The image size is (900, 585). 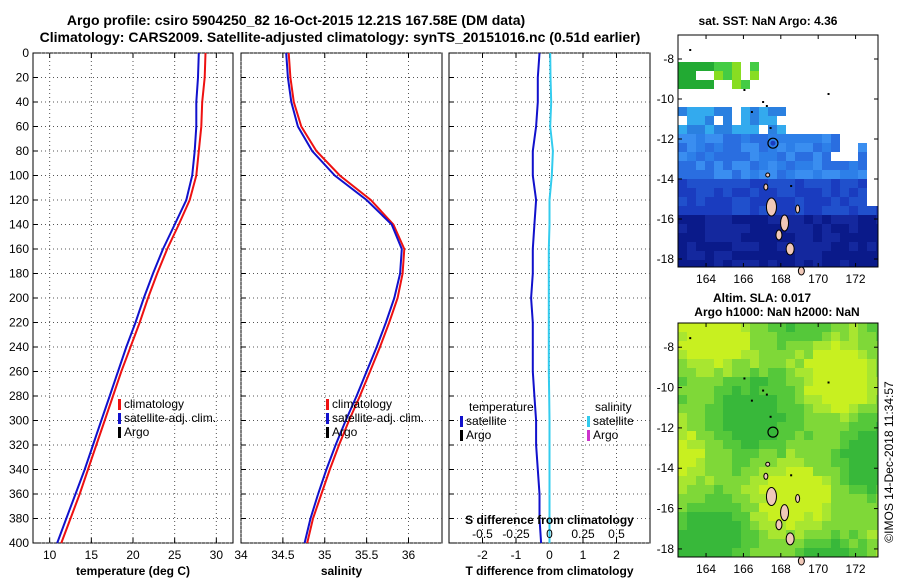 I want to click on map-frame, so click(x=778, y=151).